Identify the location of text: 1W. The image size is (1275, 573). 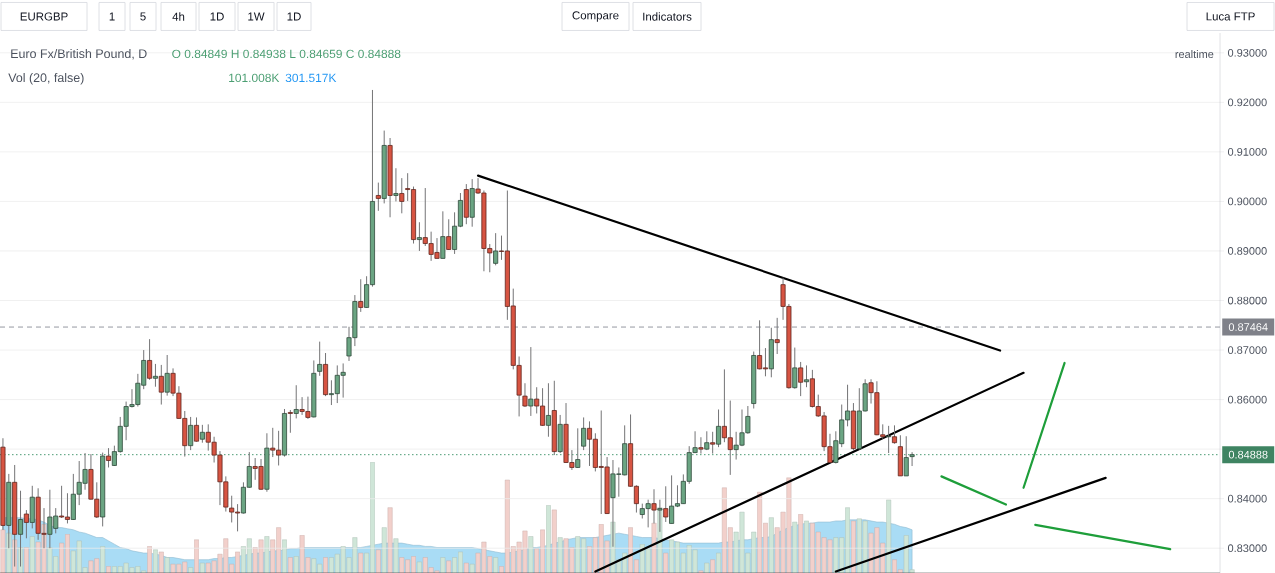
(256, 16).